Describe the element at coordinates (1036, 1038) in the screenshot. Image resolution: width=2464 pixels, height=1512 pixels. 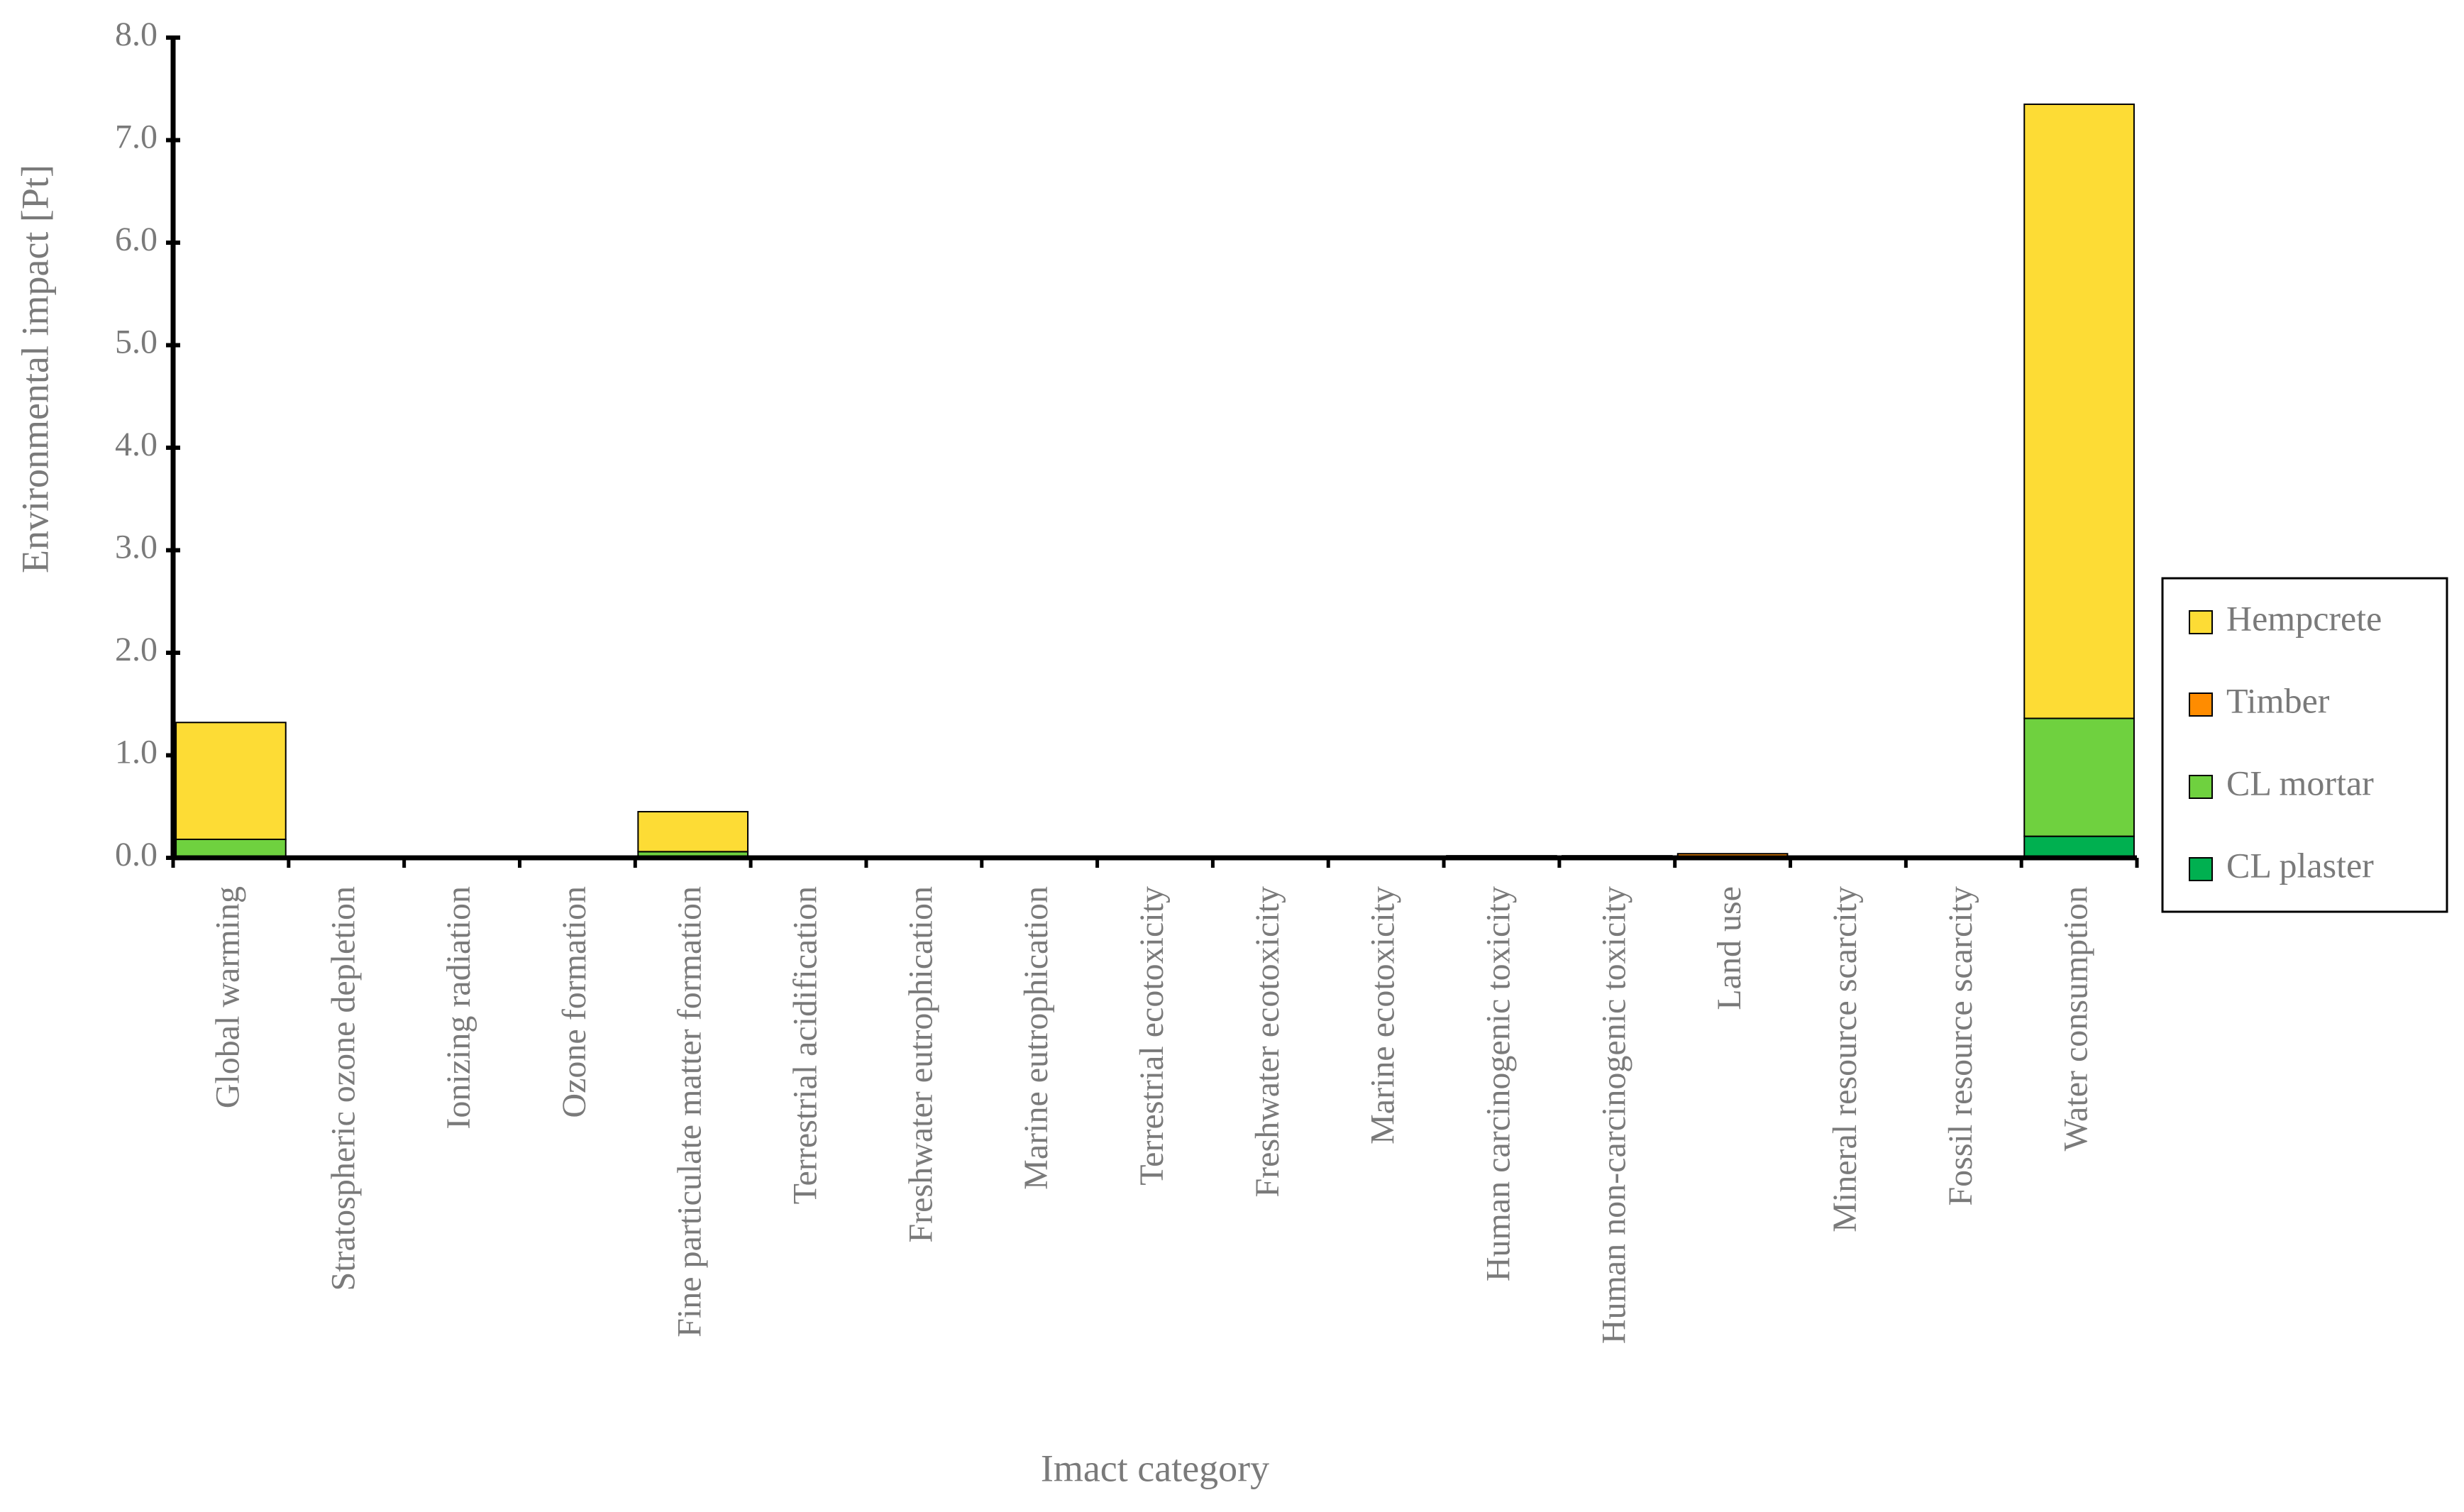
I see `x-tick-label: Marine eutrophication` at that location.